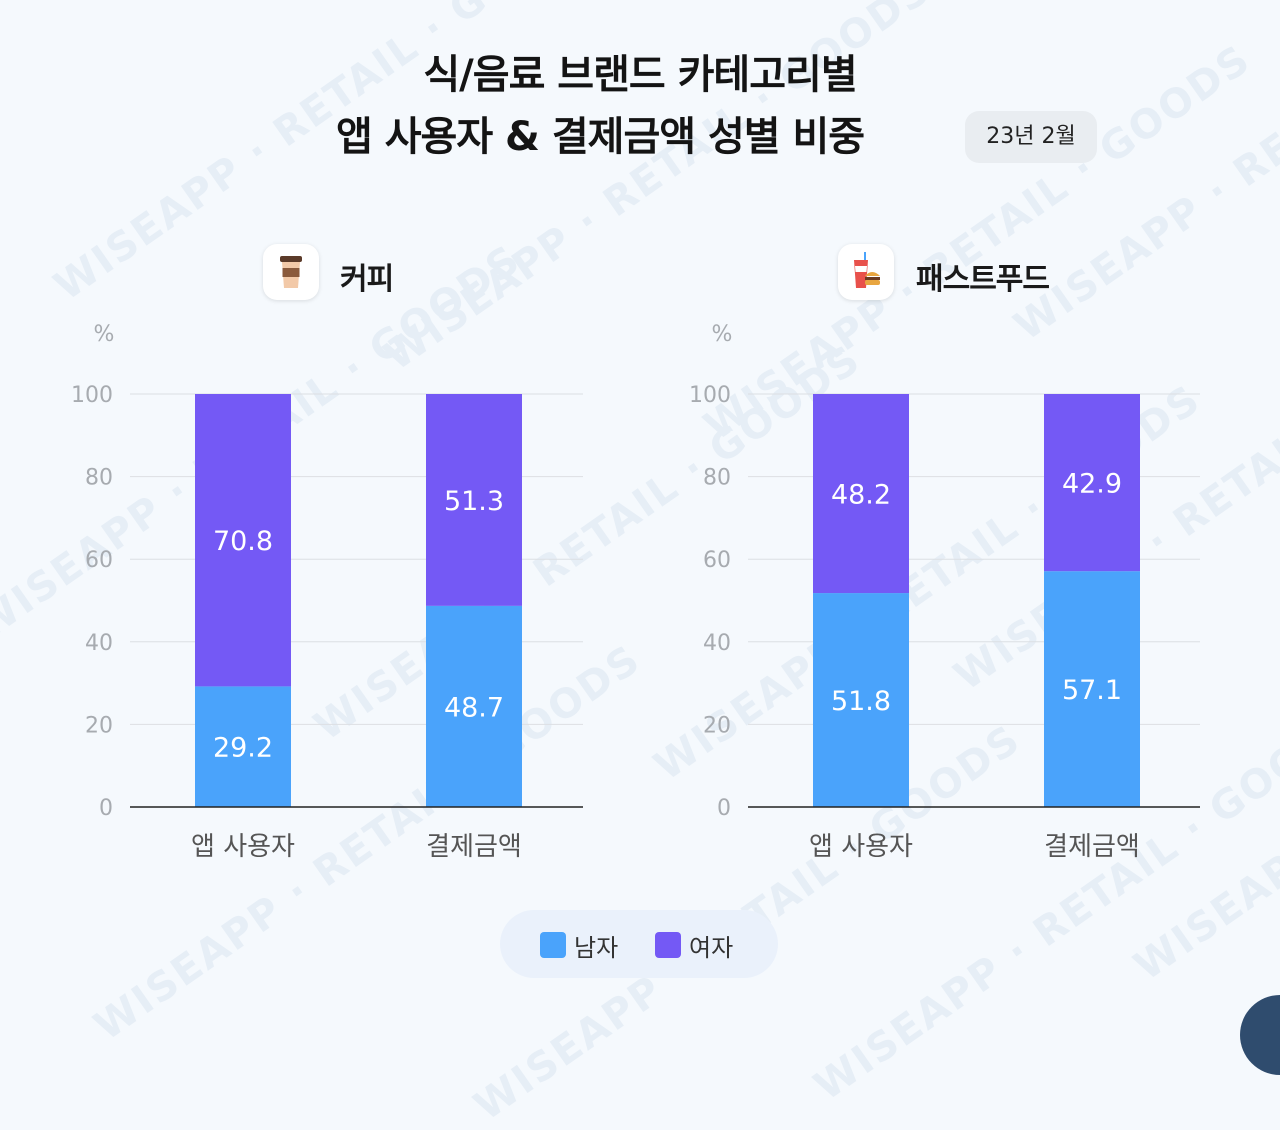 The width and height of the screenshot is (1280, 1130). What do you see at coordinates (983, 279) in the screenshot?
I see `fastfood-chart-title: 패스트푸드` at bounding box center [983, 279].